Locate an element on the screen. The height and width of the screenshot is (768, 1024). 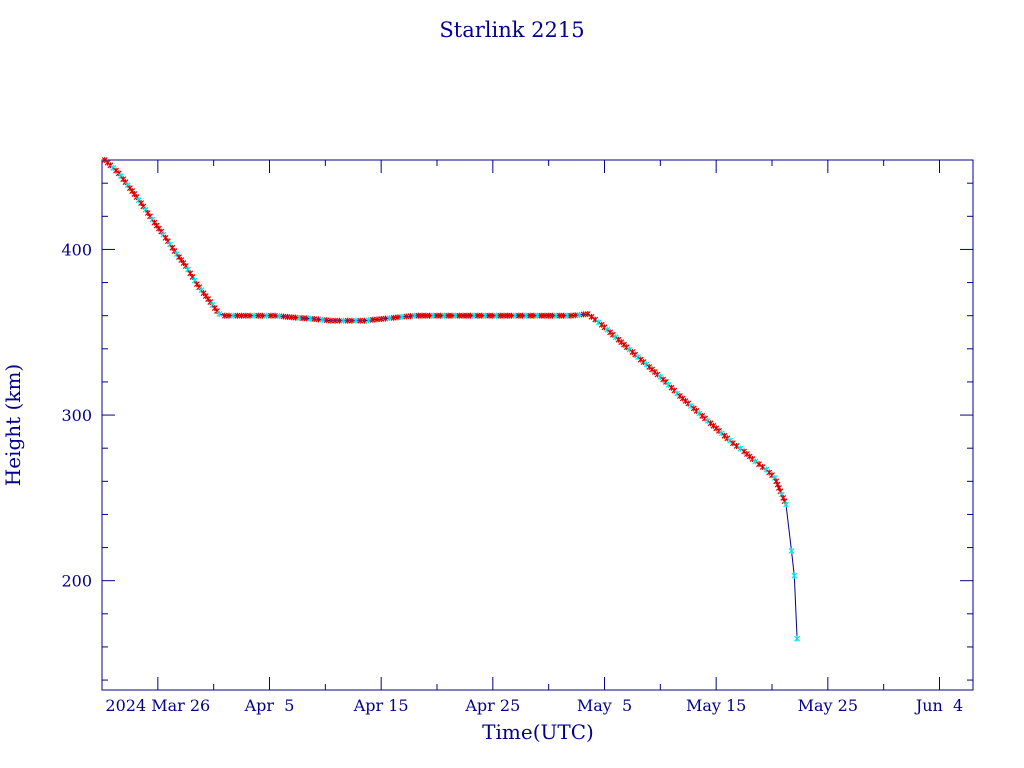
x-tick-label: Jun 4 is located at coordinates (938, 705).